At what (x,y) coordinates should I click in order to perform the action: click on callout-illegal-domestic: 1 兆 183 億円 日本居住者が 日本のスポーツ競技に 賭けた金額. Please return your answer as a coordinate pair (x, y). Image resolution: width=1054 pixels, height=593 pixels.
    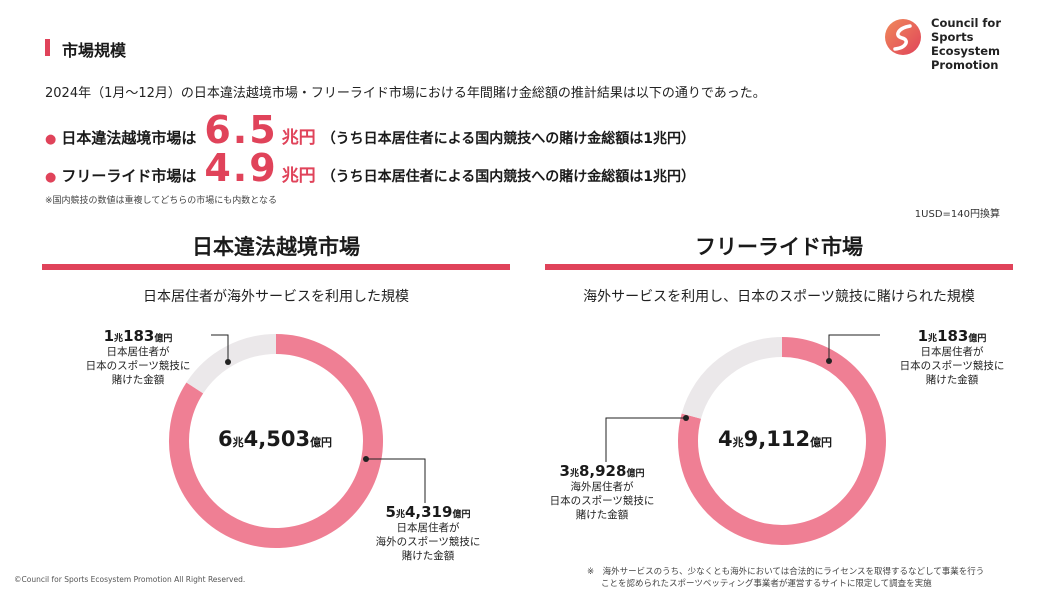
    Looking at the image, I should click on (138, 357).